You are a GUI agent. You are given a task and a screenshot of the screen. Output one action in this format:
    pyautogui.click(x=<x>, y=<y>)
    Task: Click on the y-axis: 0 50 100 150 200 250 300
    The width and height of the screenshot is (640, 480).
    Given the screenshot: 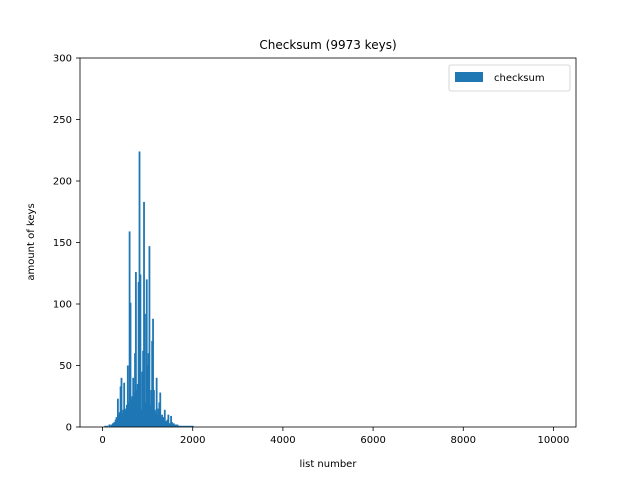 What is the action you would take?
    pyautogui.click(x=66, y=244)
    